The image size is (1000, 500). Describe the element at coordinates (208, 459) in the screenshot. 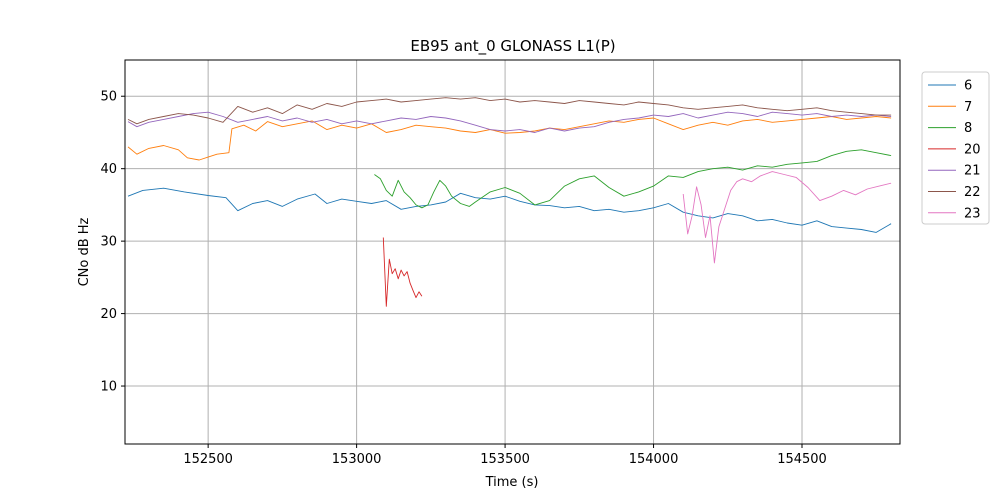

I see `x-tick-label: 152500` at that location.